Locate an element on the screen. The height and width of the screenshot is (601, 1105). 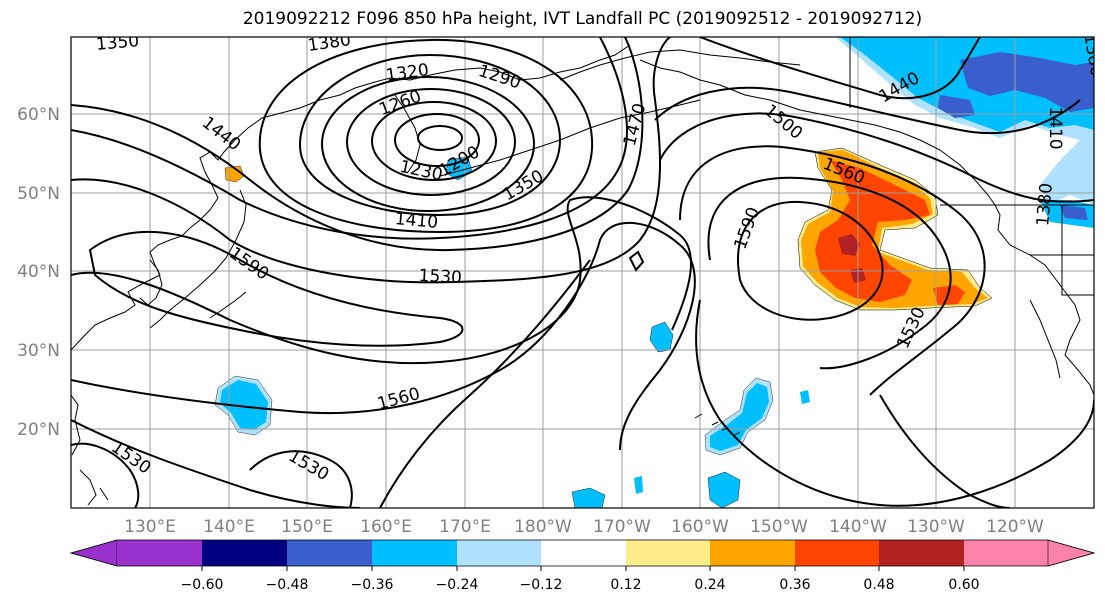
contour-label: 1350 is located at coordinates (117, 43).